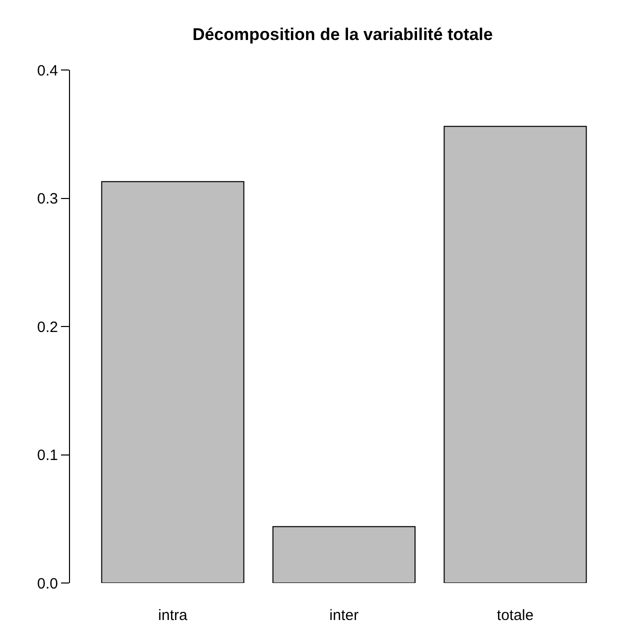 This screenshot has height=628, width=623. I want to click on chart-title: Décomposition de la variabilité totale, so click(342, 34).